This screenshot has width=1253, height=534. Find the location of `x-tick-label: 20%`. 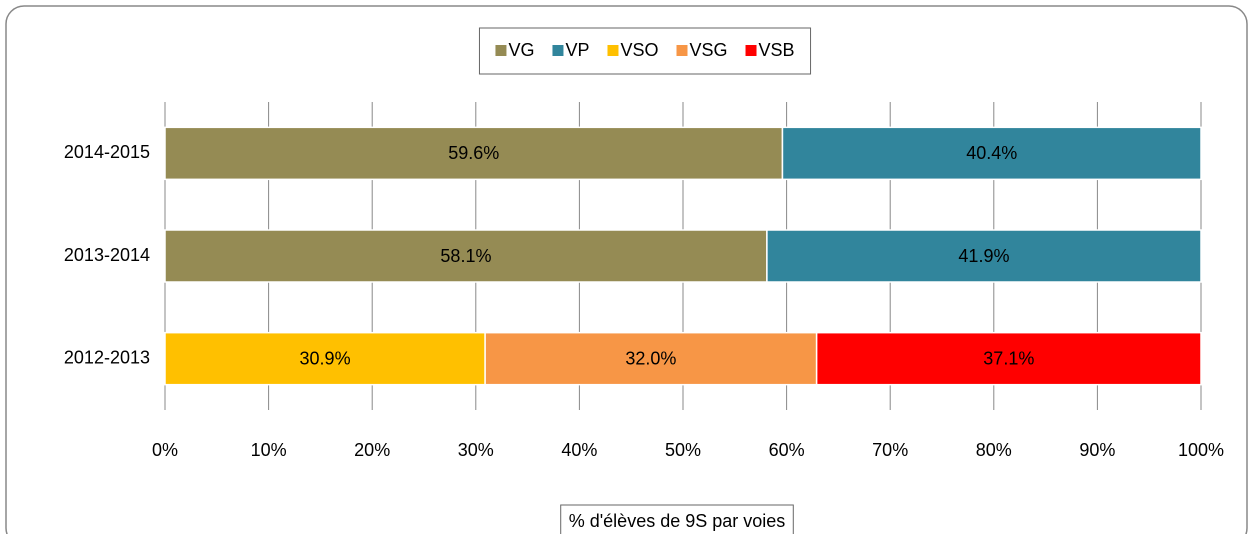

x-tick-label: 20% is located at coordinates (372, 450).